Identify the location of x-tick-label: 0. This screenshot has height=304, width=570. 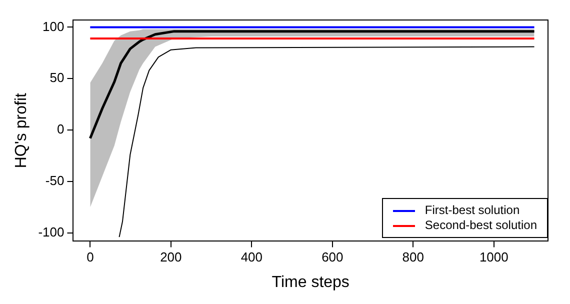
(90, 257).